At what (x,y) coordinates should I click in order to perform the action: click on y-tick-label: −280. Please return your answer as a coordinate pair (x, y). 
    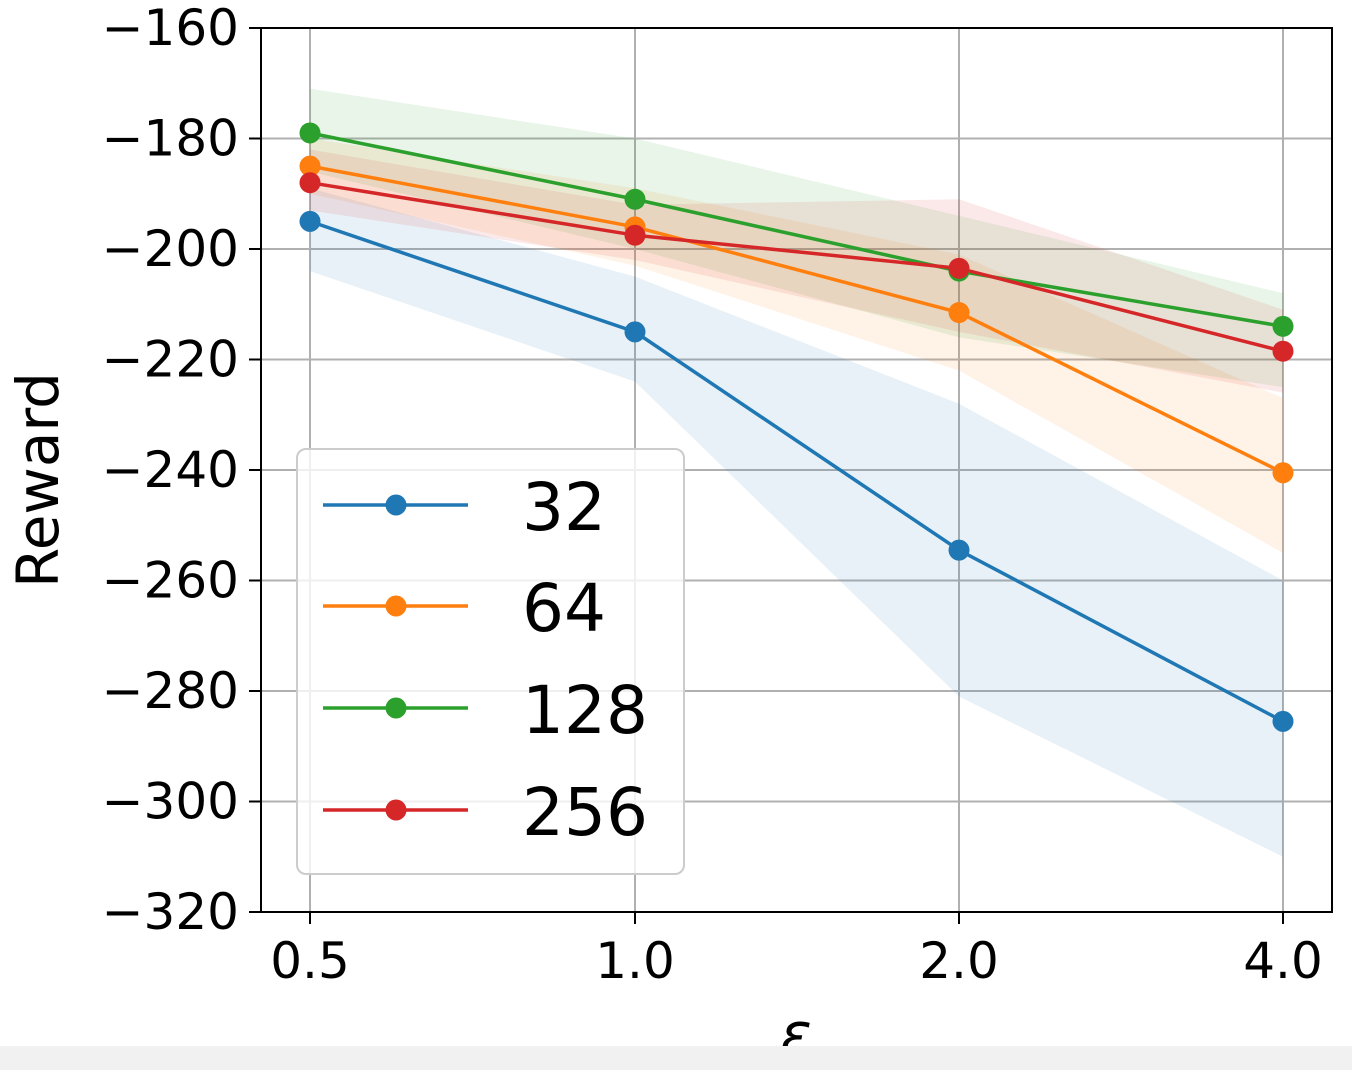
    Looking at the image, I should click on (170, 691).